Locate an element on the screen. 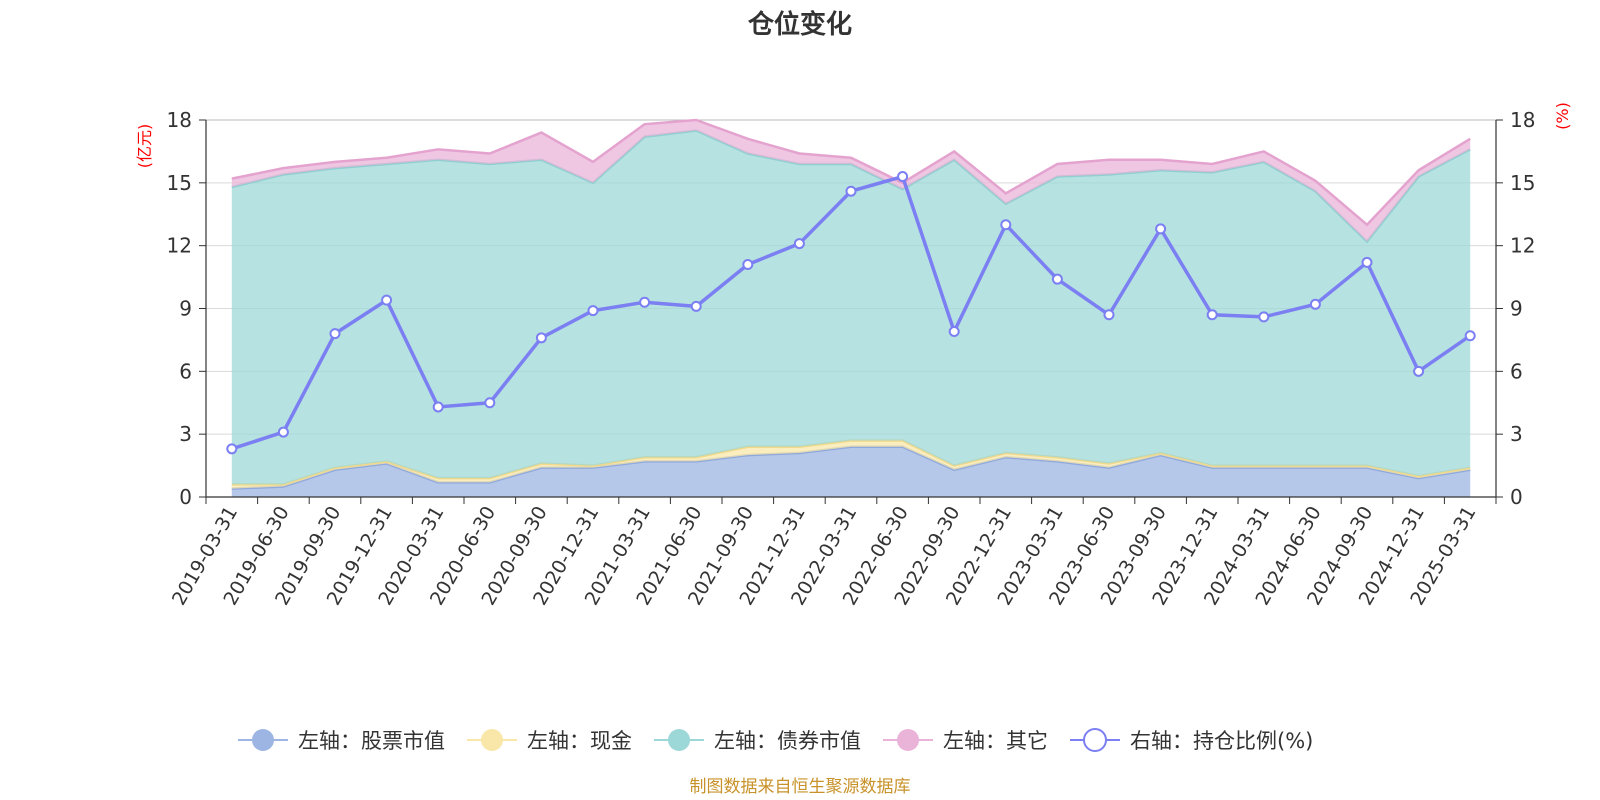 This screenshot has width=1600, height=800. right-tick-label: 12 is located at coordinates (1522, 246).